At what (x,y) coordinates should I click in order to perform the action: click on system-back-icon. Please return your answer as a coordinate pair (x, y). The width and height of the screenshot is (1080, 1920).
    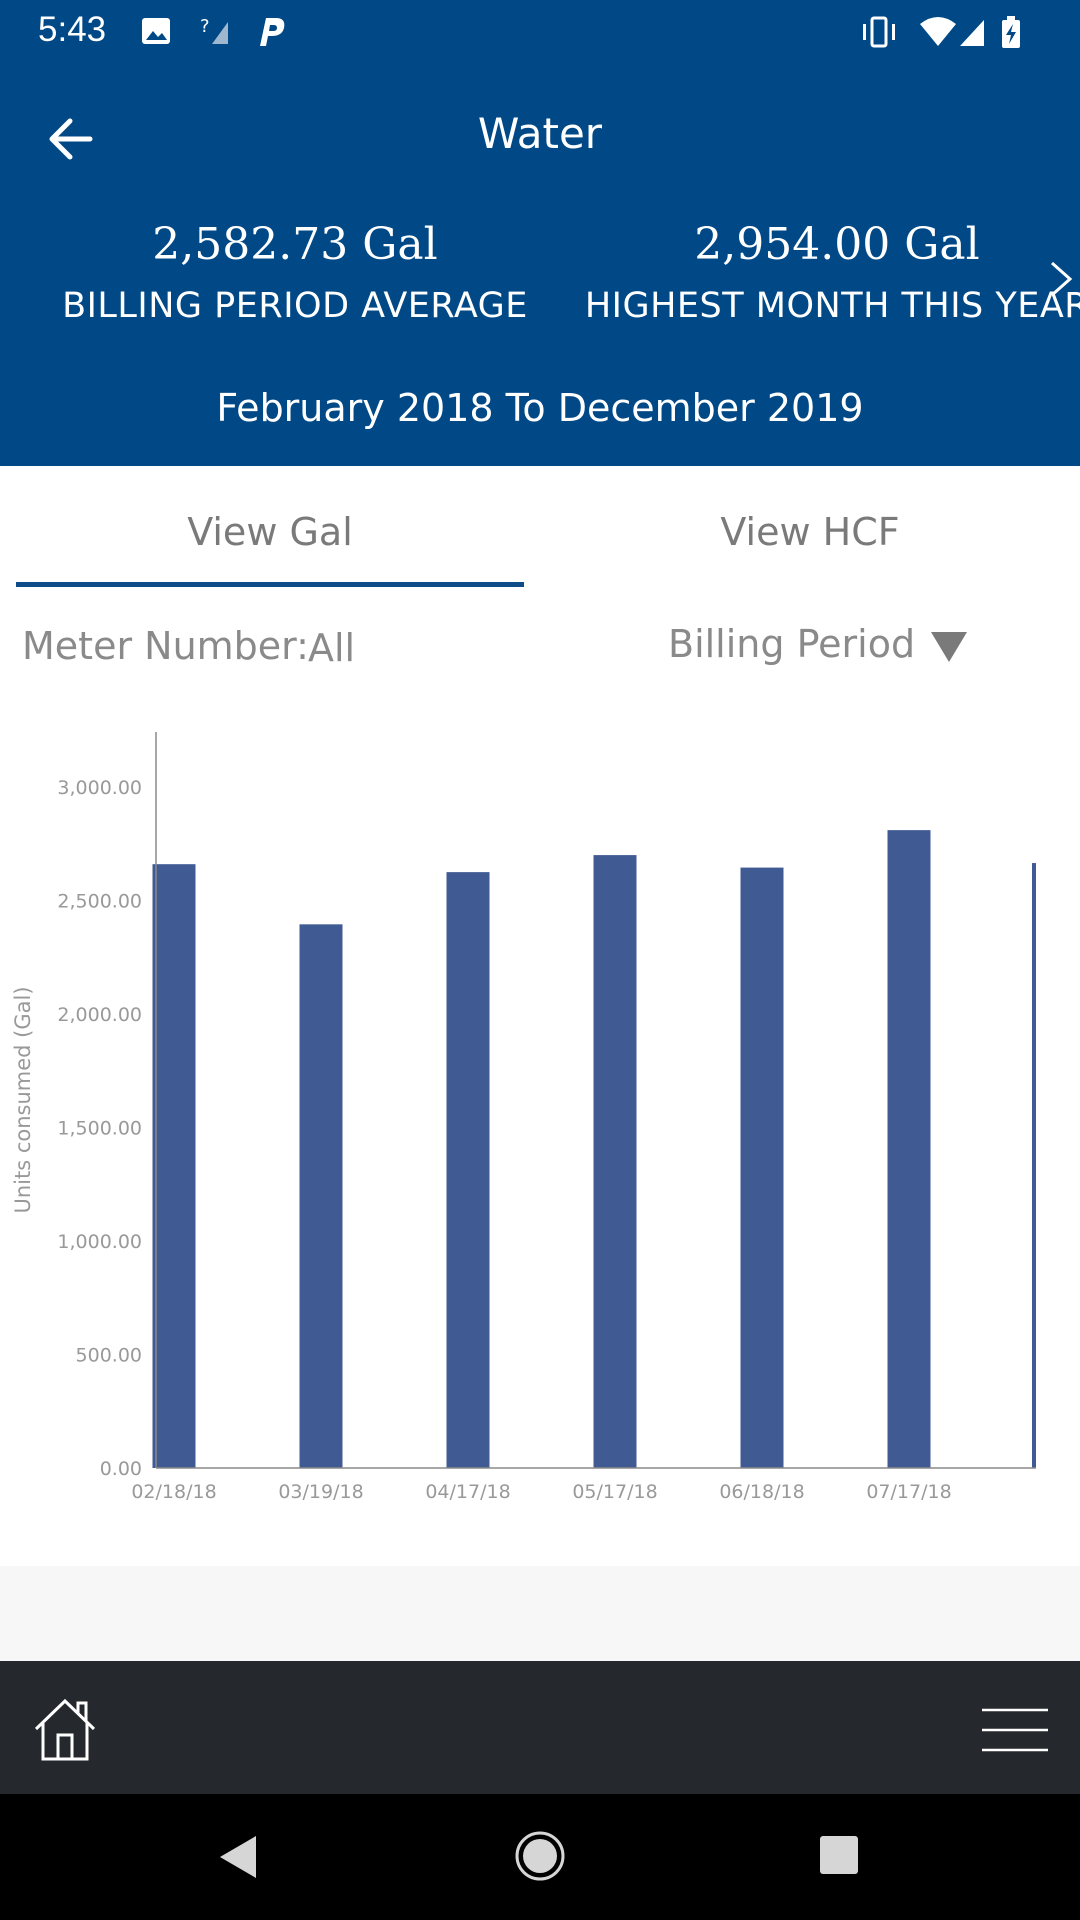
    Looking at the image, I should click on (238, 1857).